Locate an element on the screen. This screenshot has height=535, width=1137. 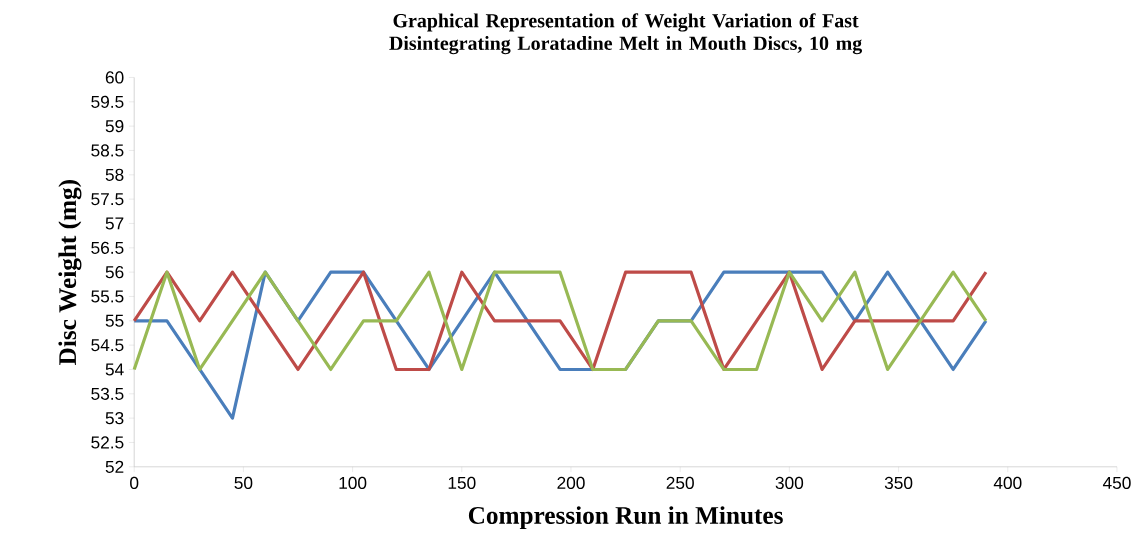
y-tick-label: 58.5 is located at coordinates (107, 150).